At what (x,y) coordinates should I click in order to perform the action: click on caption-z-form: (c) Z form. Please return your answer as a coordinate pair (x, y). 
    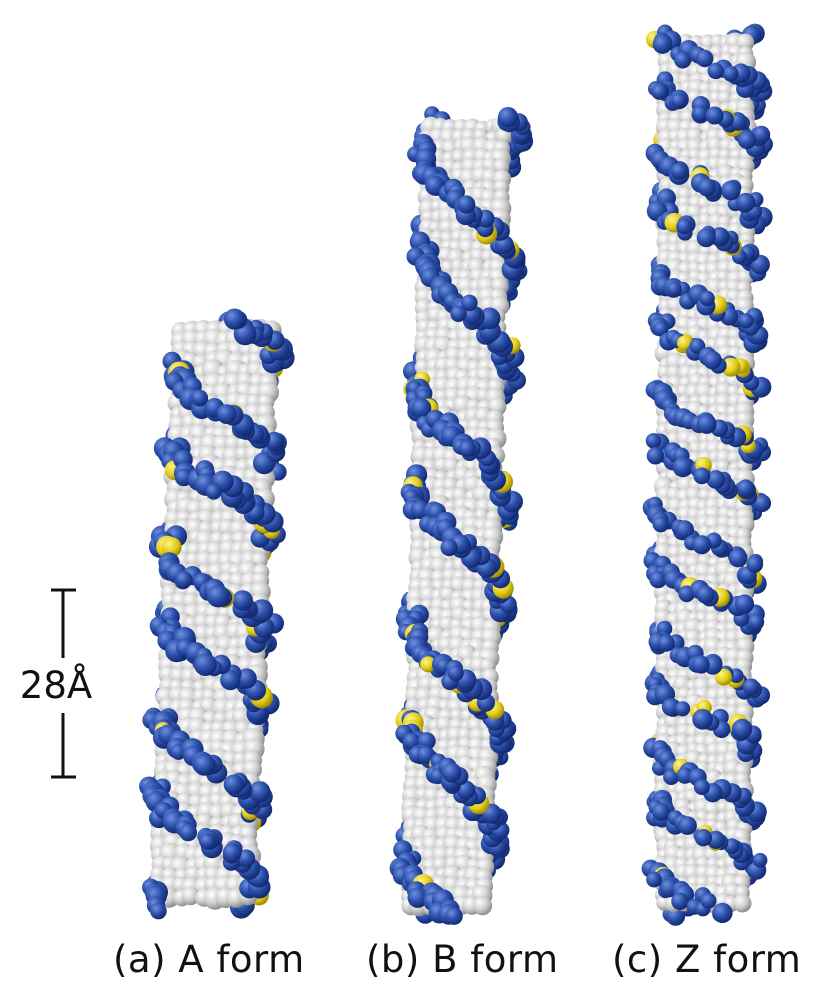
    Looking at the image, I should click on (707, 959).